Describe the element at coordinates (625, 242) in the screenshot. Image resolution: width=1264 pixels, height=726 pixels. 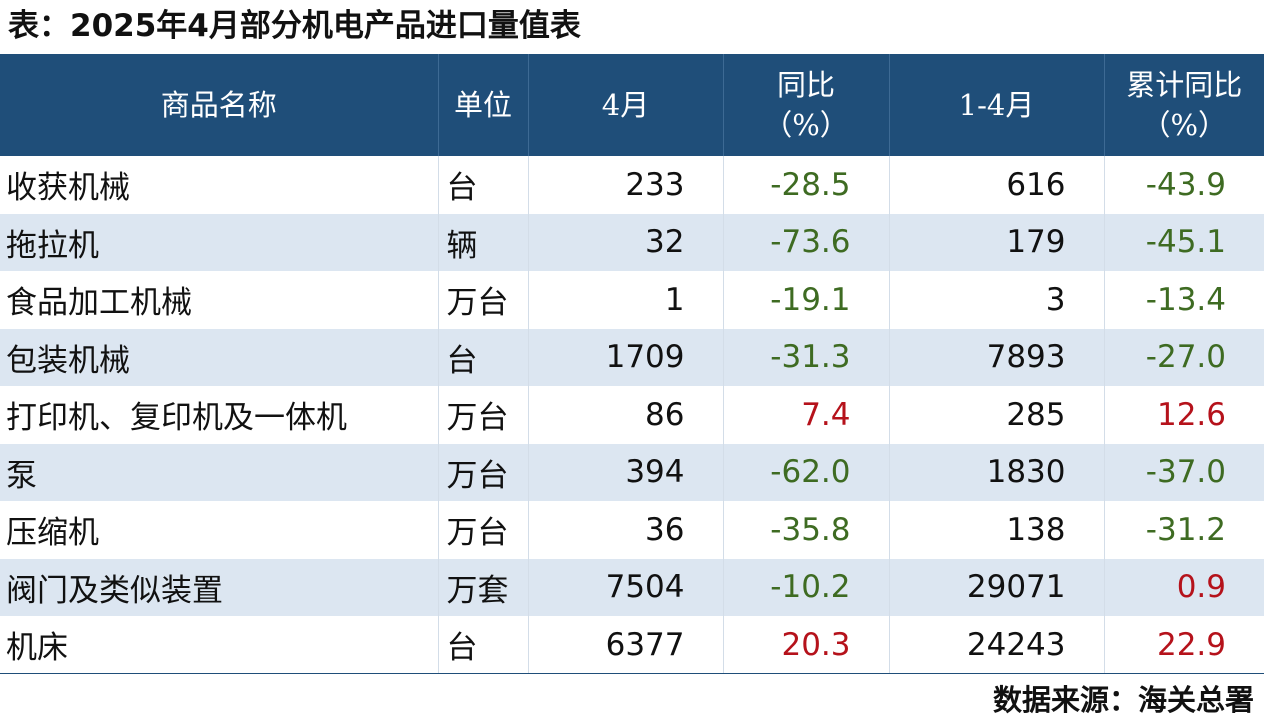
I see `cell-month: 32` at that location.